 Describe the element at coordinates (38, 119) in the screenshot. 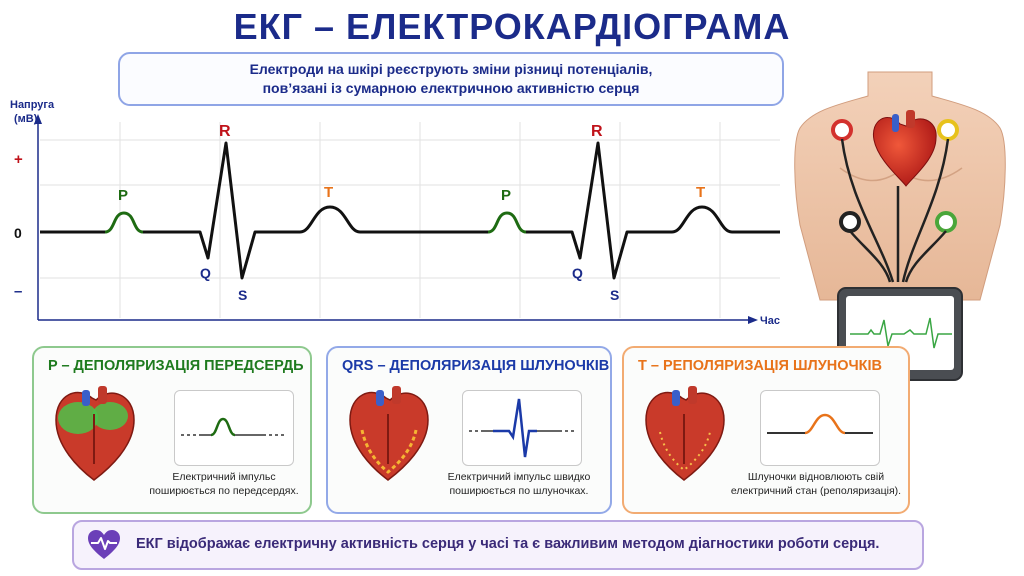

I see `y-axis-arrow` at that location.